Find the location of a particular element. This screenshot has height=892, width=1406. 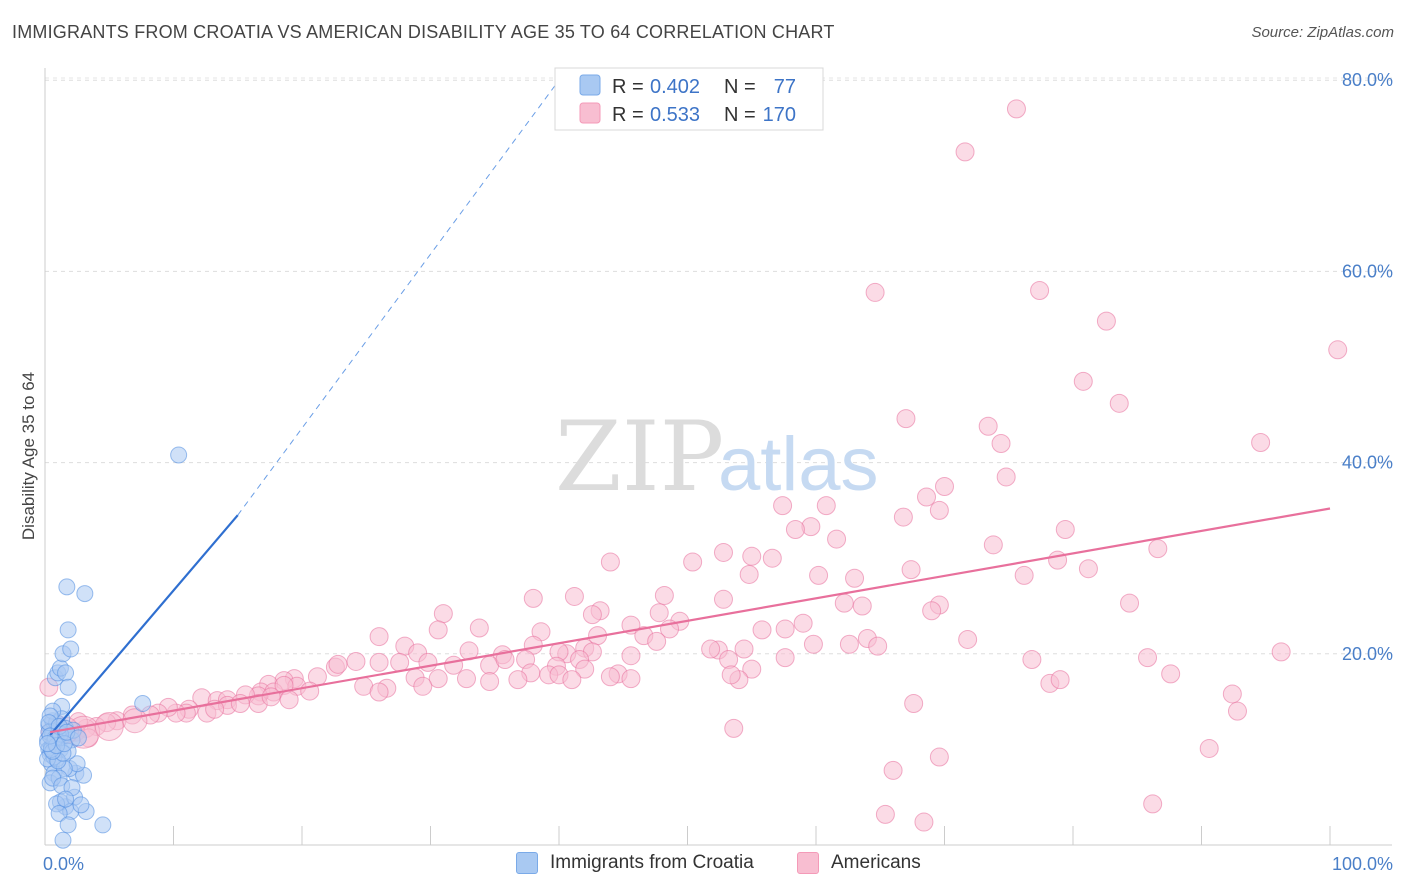

bottom-legend-americans: Americans is located at coordinates (859, 863).